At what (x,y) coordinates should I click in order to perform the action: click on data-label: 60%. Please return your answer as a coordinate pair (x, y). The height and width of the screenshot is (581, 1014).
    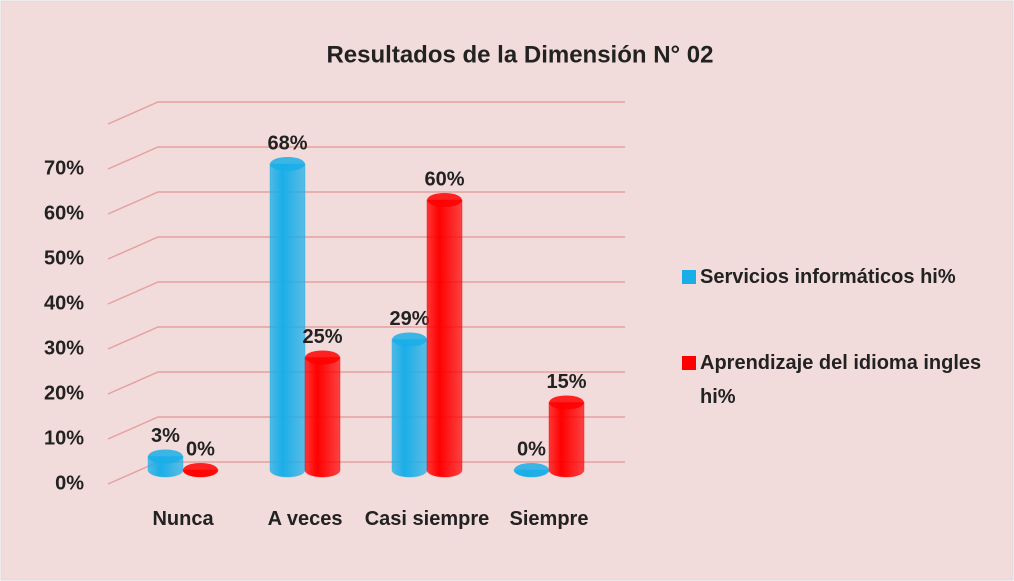
    Looking at the image, I should click on (444, 179).